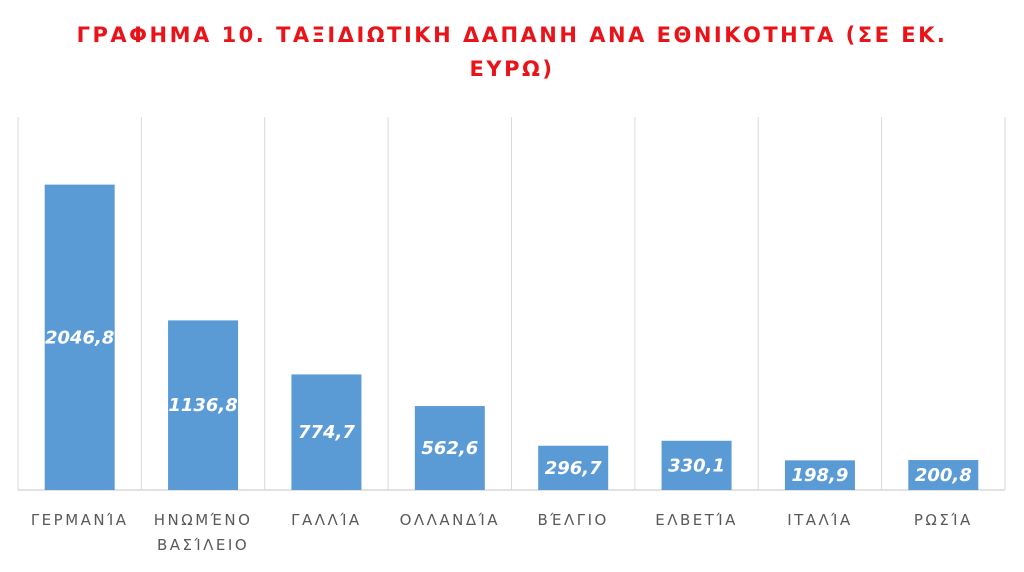  I want to click on category-label: ΡΩΣΊΑ, so click(943, 520).